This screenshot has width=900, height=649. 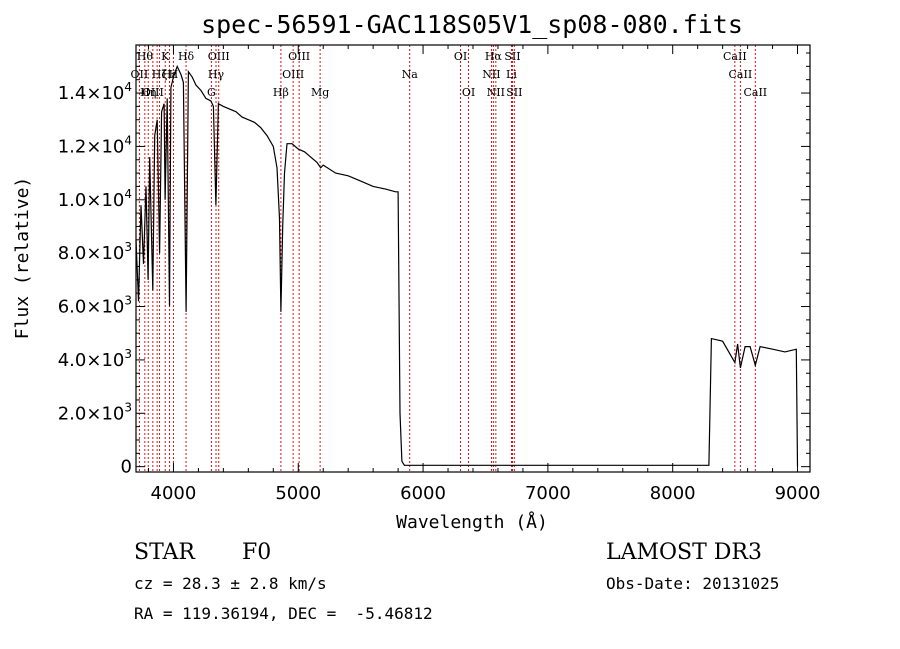 I want to click on line-label-9: Hδ, so click(x=186, y=56).